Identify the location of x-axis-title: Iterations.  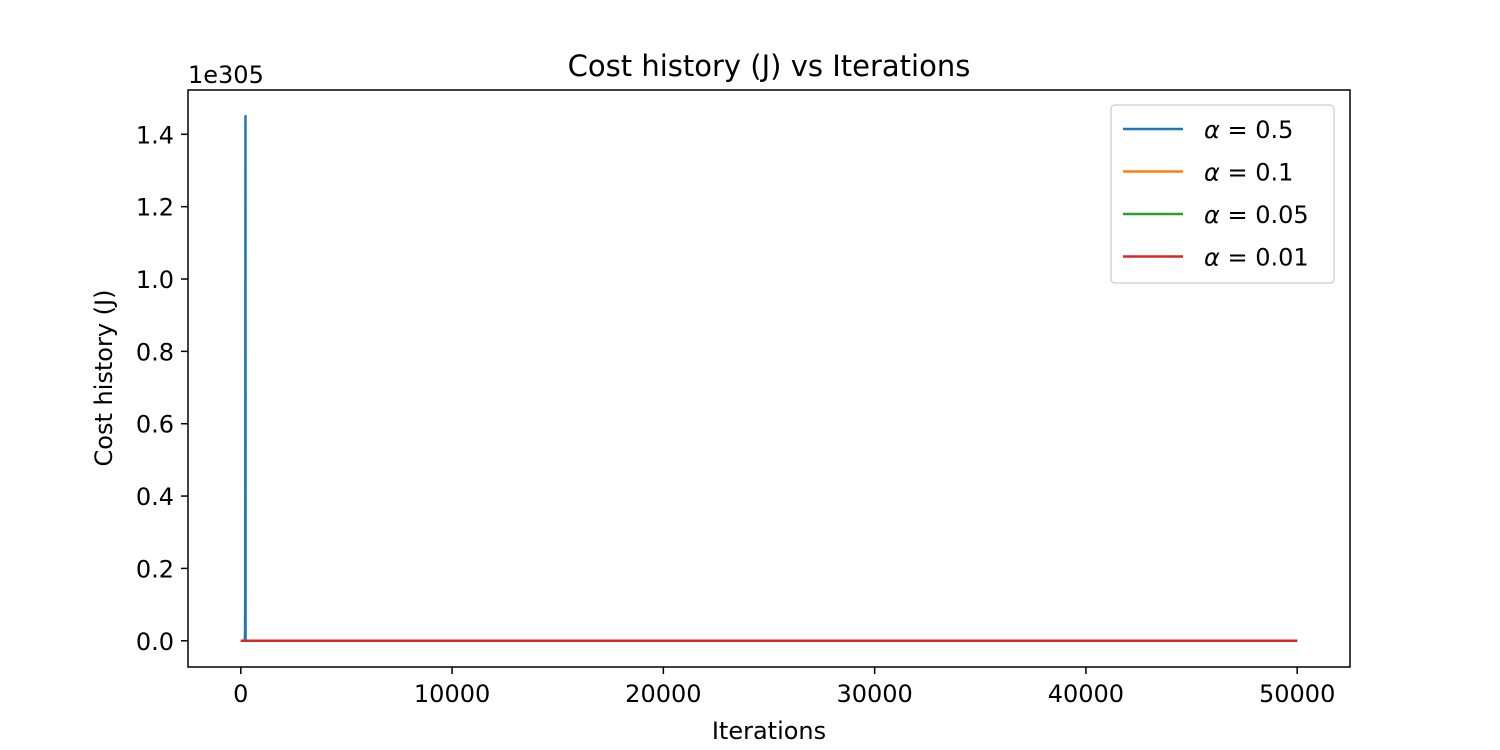
(769, 731).